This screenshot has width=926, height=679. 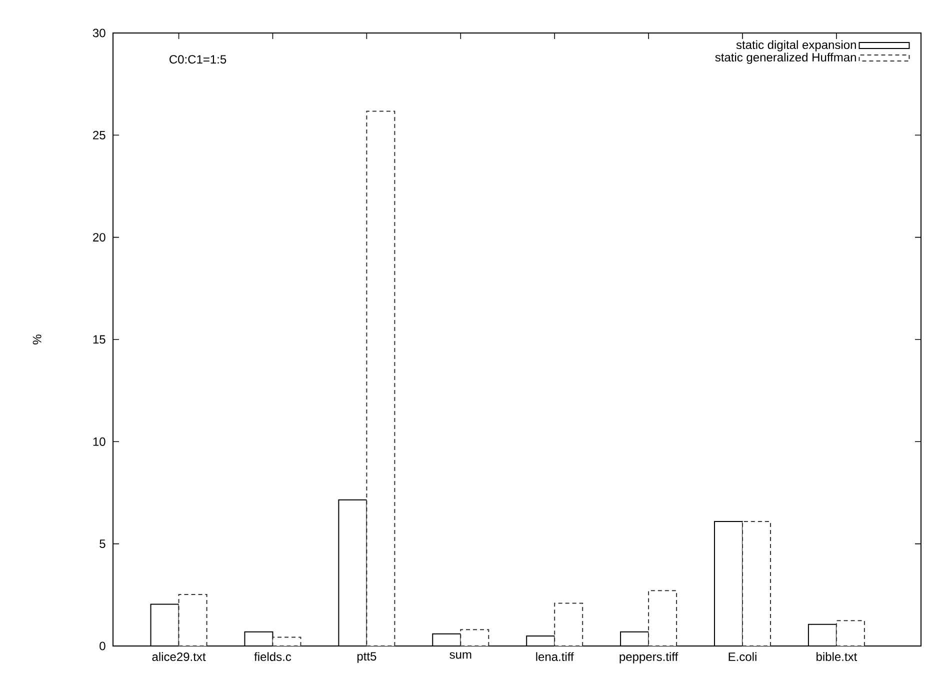 I want to click on legend-label: static generalized Huffman, so click(x=785, y=58).